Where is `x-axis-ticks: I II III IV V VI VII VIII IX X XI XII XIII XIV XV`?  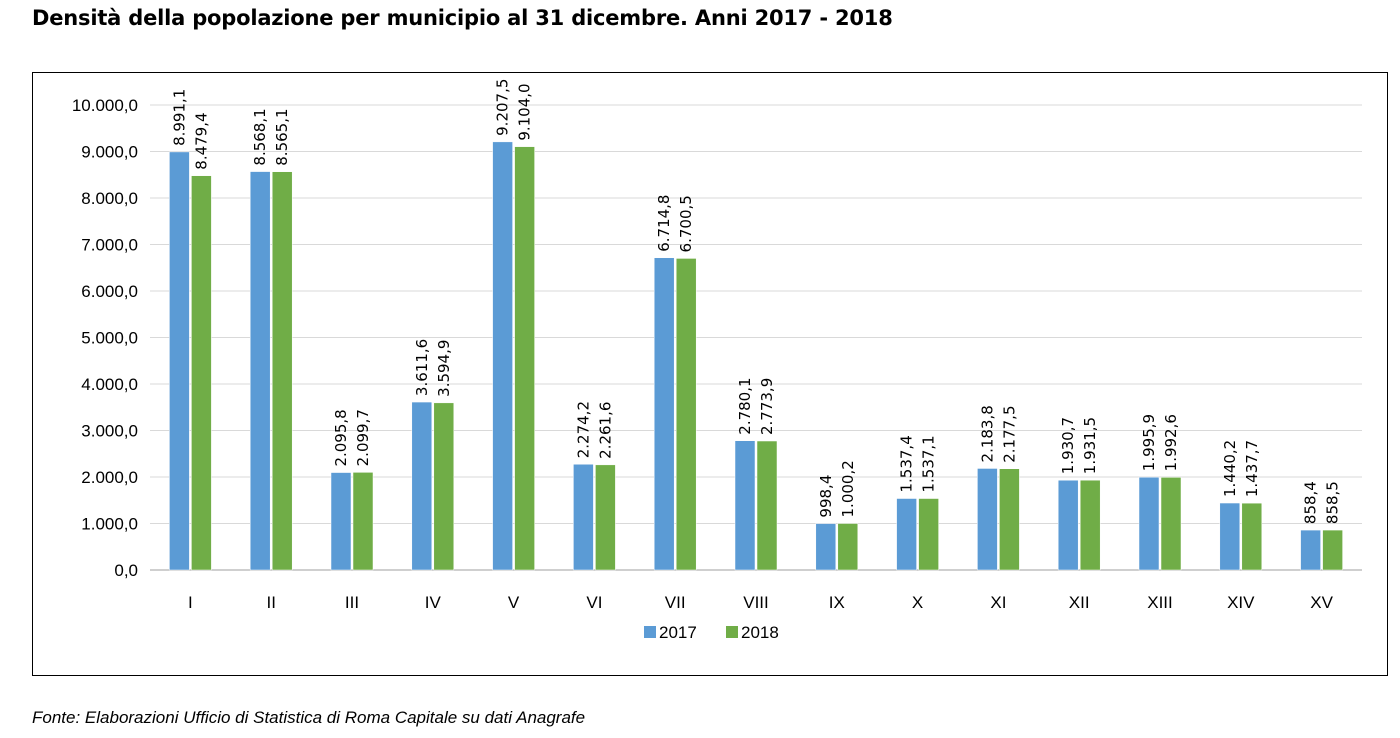
x-axis-ticks: I II III IV V VI VII VIII IX X XI XII XIII XIV XV is located at coordinates (761, 602).